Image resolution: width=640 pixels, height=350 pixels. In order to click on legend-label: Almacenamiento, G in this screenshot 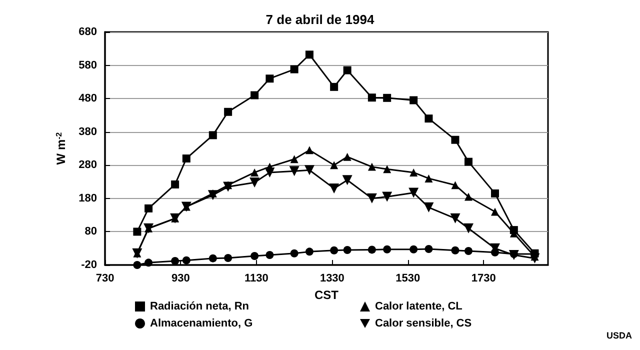, I will do `click(201, 324)`.